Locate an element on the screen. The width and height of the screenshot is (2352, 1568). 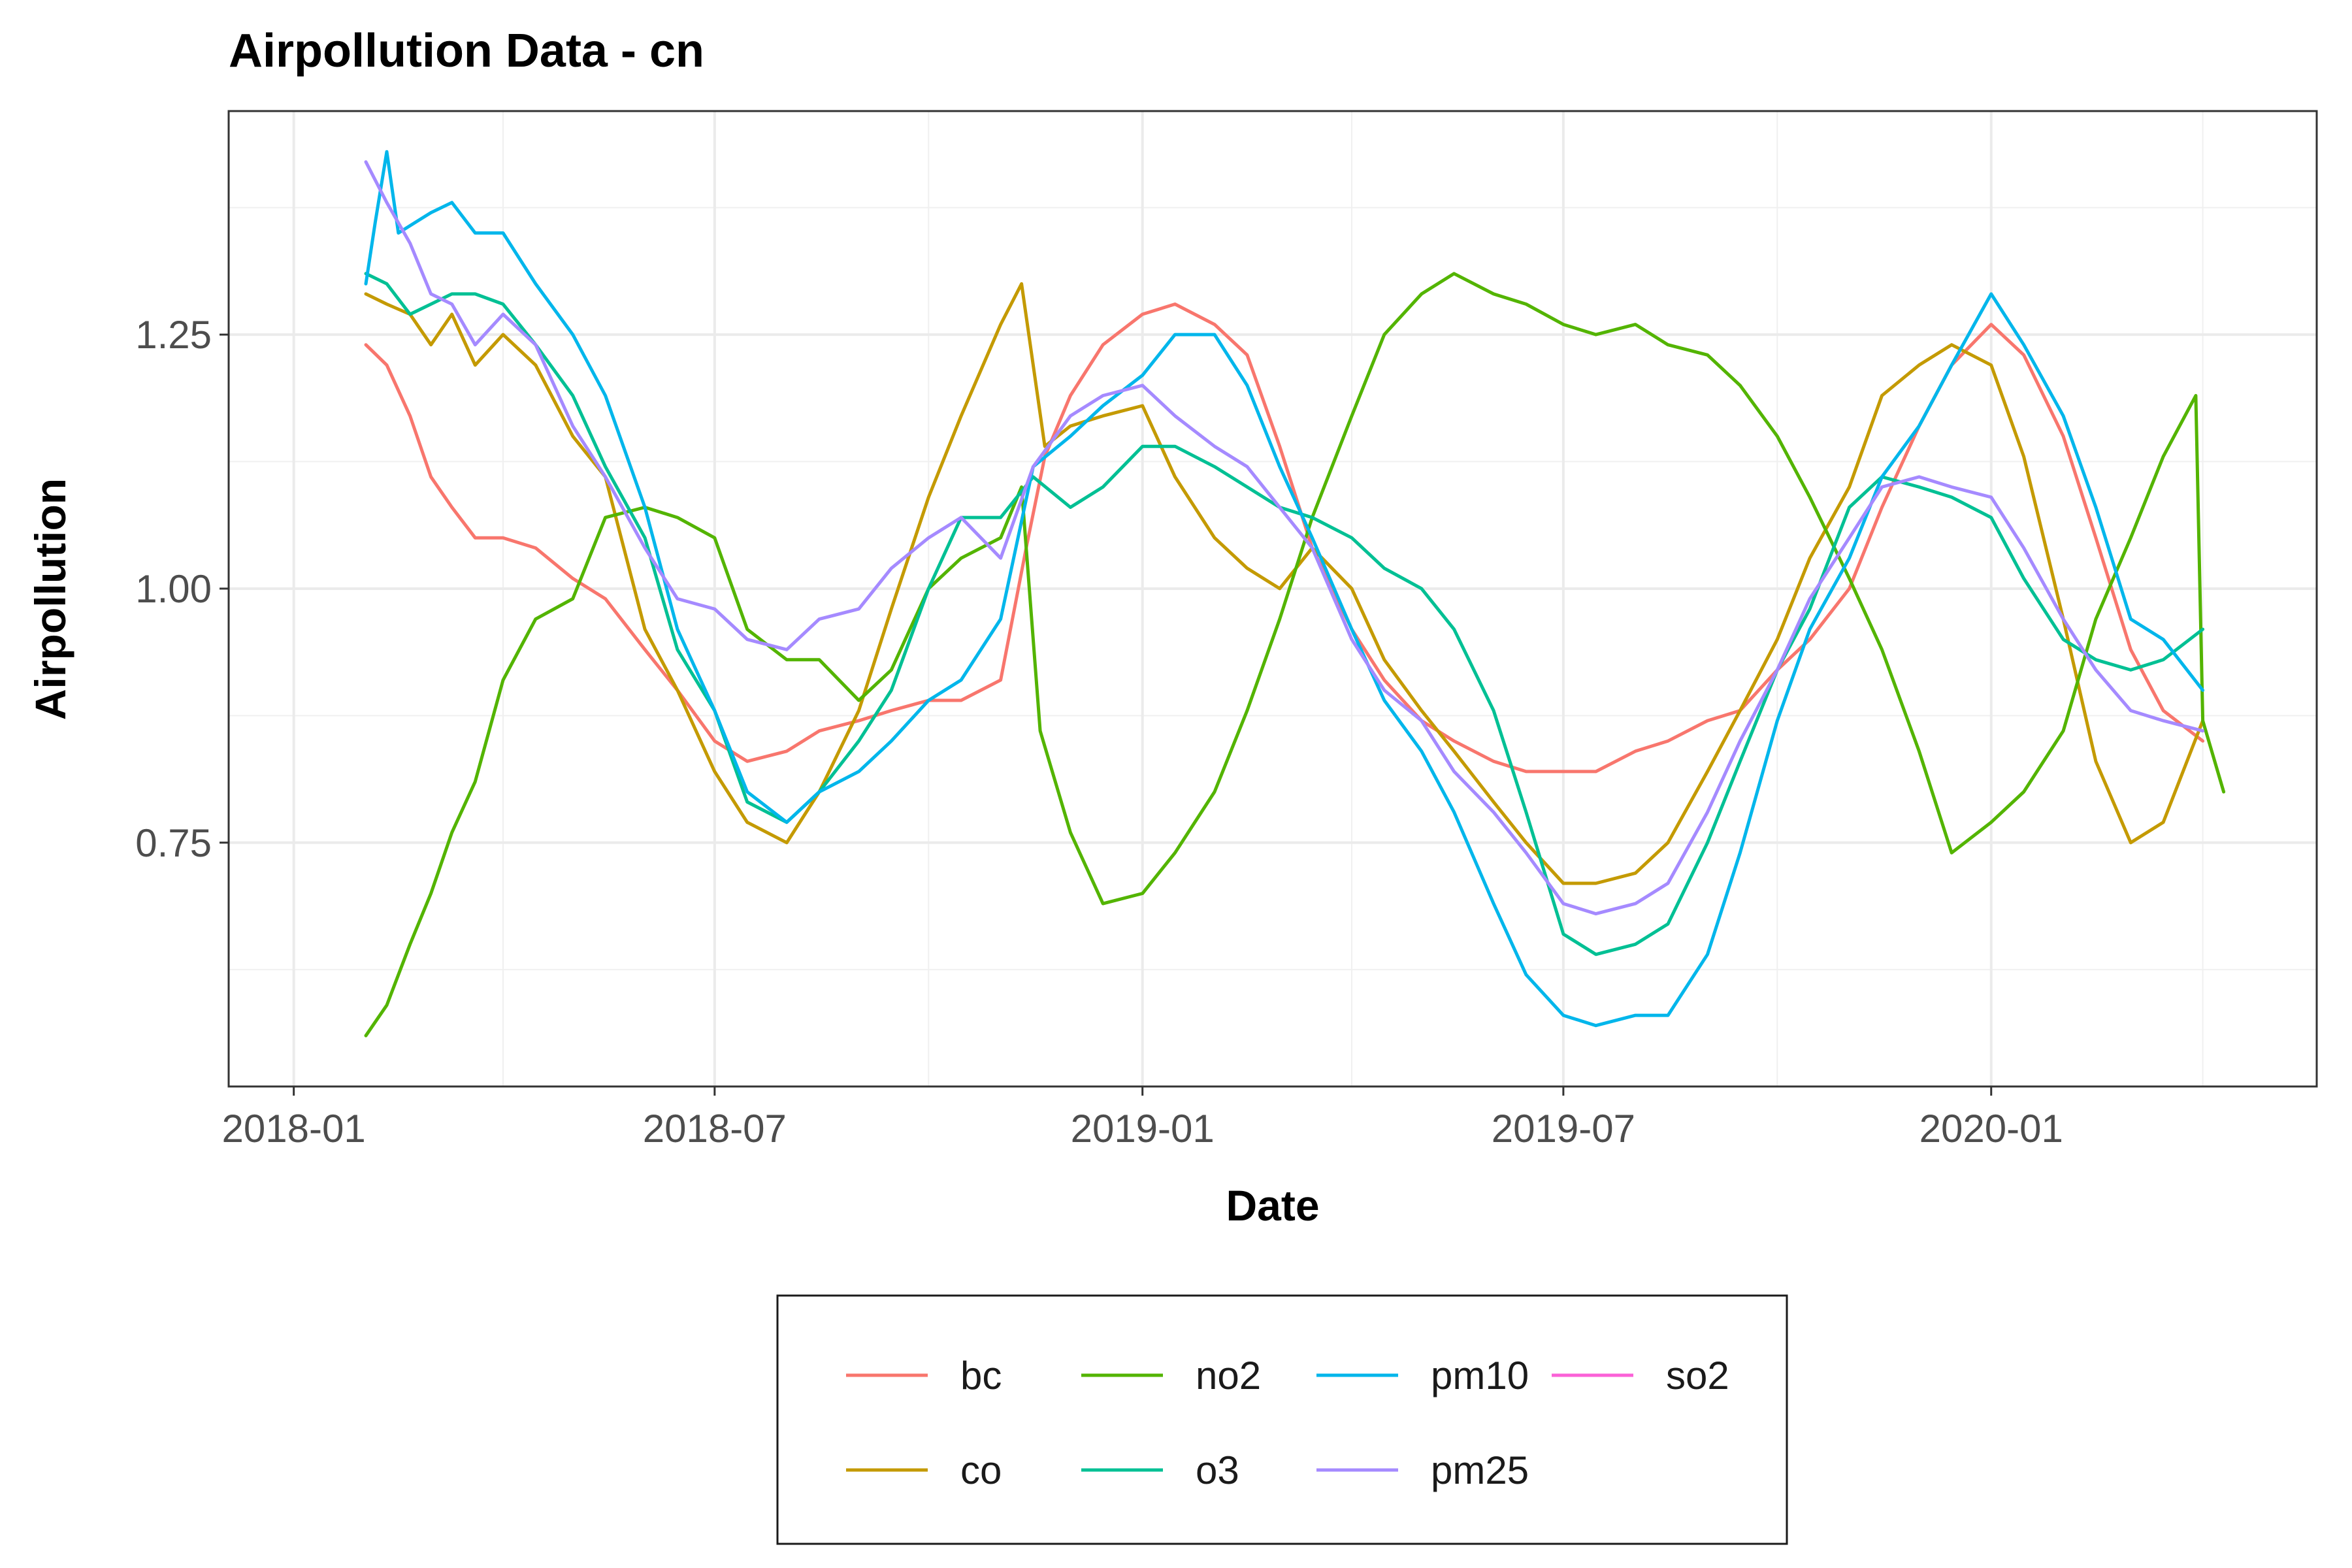
y-axis-title: Airpollution is located at coordinates (50, 599).